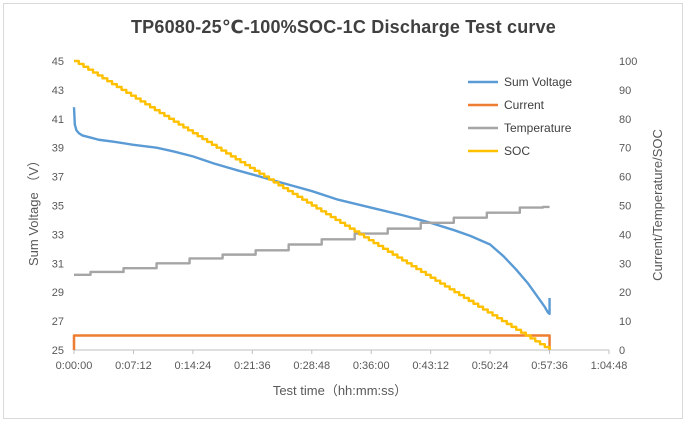  I want to click on y-right-tick-label: 100, so click(628, 62).